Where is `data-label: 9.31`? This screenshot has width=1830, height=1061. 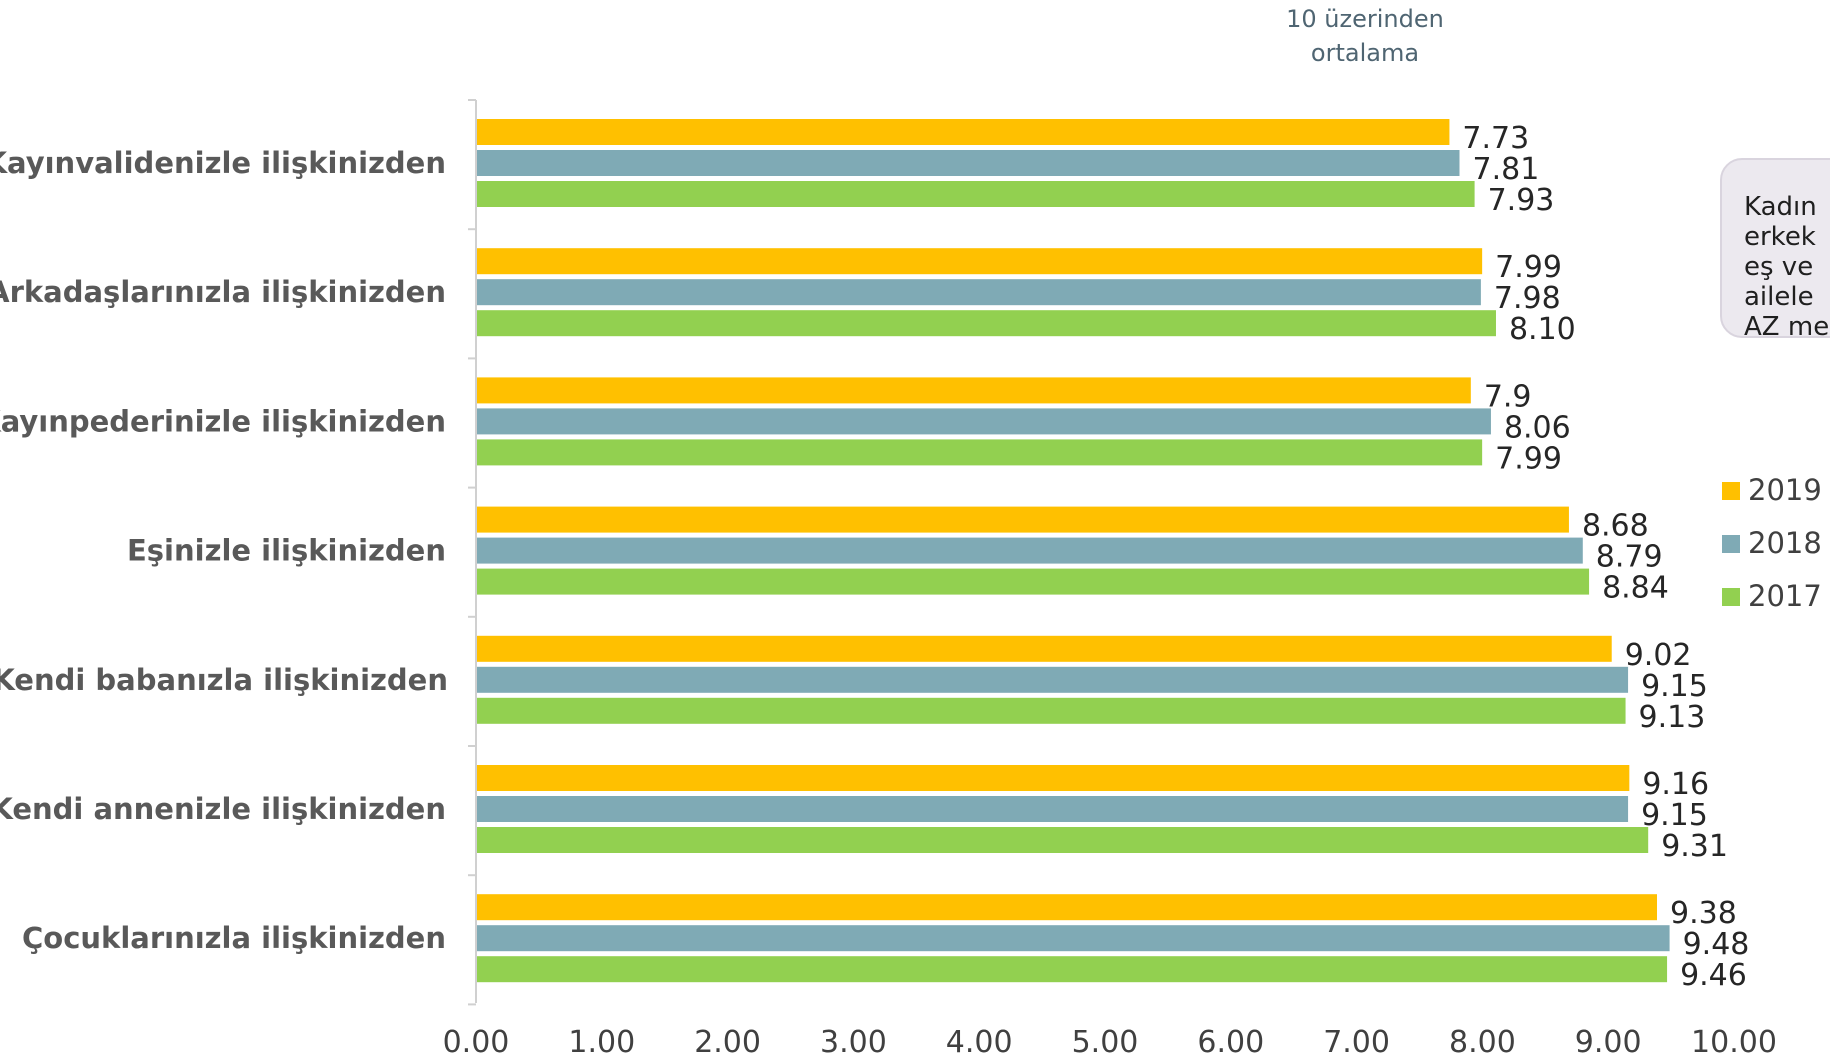
data-label: 9.31 is located at coordinates (1694, 846).